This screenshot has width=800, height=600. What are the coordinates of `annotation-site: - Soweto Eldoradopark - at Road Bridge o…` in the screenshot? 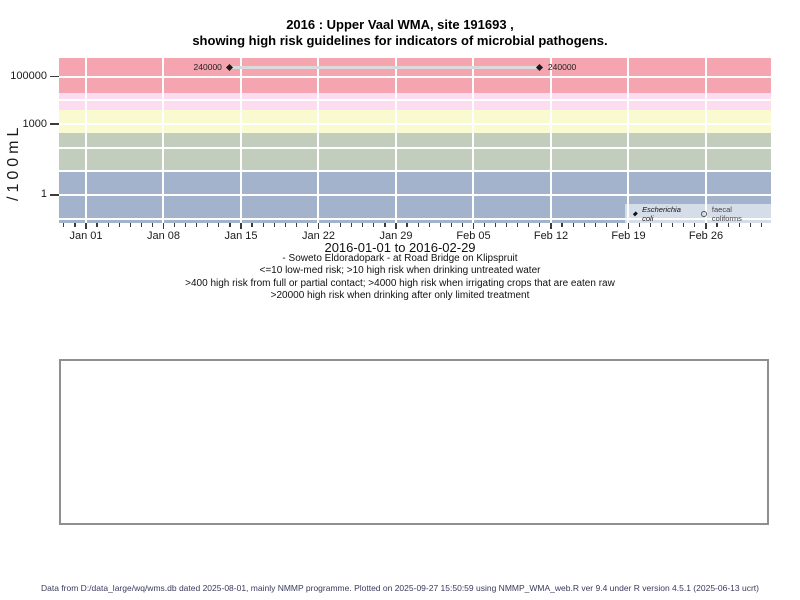 It's located at (400, 258).